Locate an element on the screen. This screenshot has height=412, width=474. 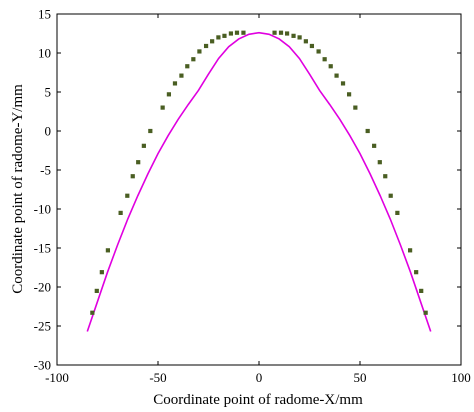
x-tick-label: -100 is located at coordinates (57, 377).